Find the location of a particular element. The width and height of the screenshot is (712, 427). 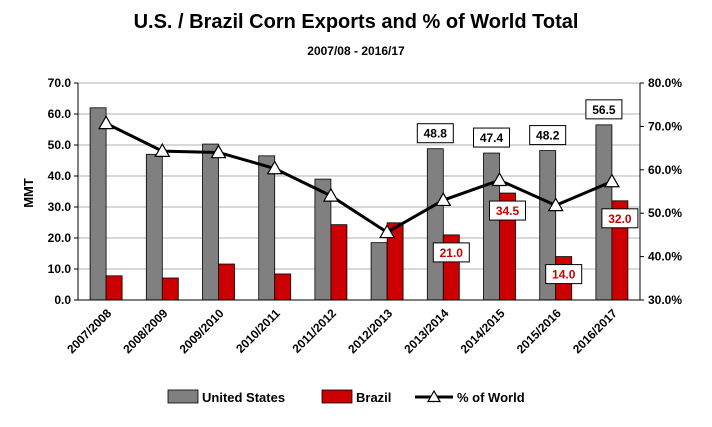

chart-subtitle: 2007/08 - 2016/17 is located at coordinates (356, 51).